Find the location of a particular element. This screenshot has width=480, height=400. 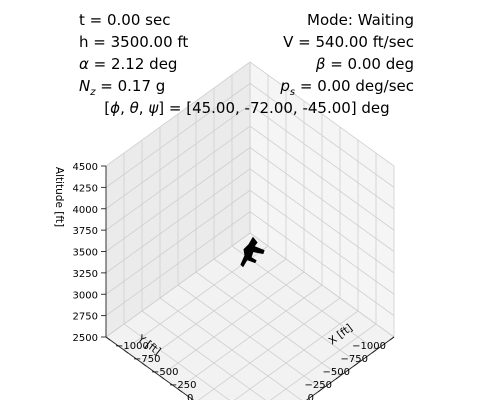

beta-symbol: β is located at coordinates (320, 64).